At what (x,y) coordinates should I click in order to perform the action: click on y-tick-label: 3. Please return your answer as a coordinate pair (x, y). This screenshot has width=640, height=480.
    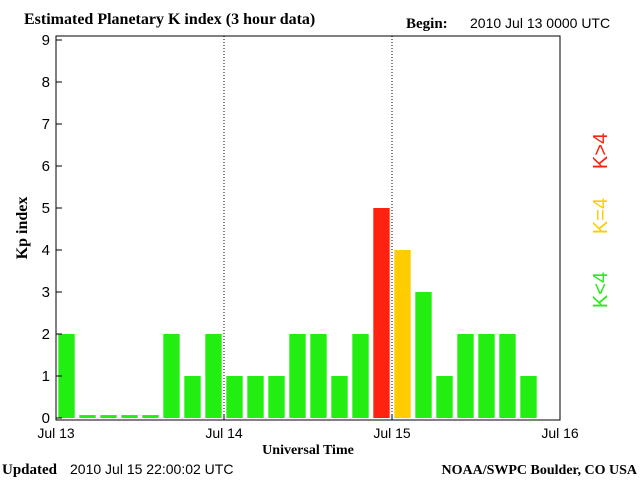
    Looking at the image, I should click on (46, 292).